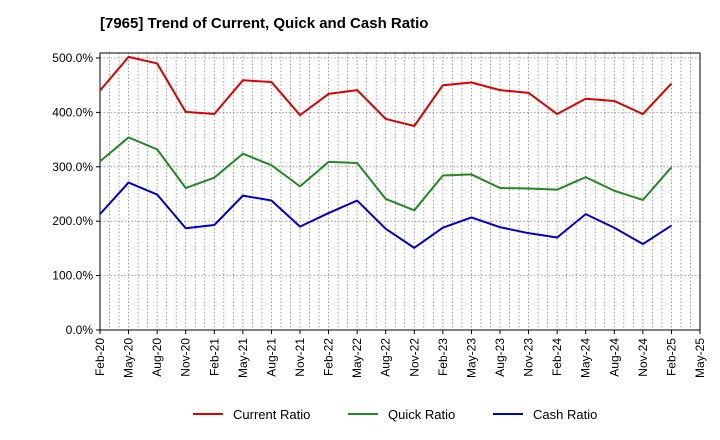 Image resolution: width=720 pixels, height=440 pixels. What do you see at coordinates (671, 357) in the screenshot?
I see `x-tick-label: Feb-25` at bounding box center [671, 357].